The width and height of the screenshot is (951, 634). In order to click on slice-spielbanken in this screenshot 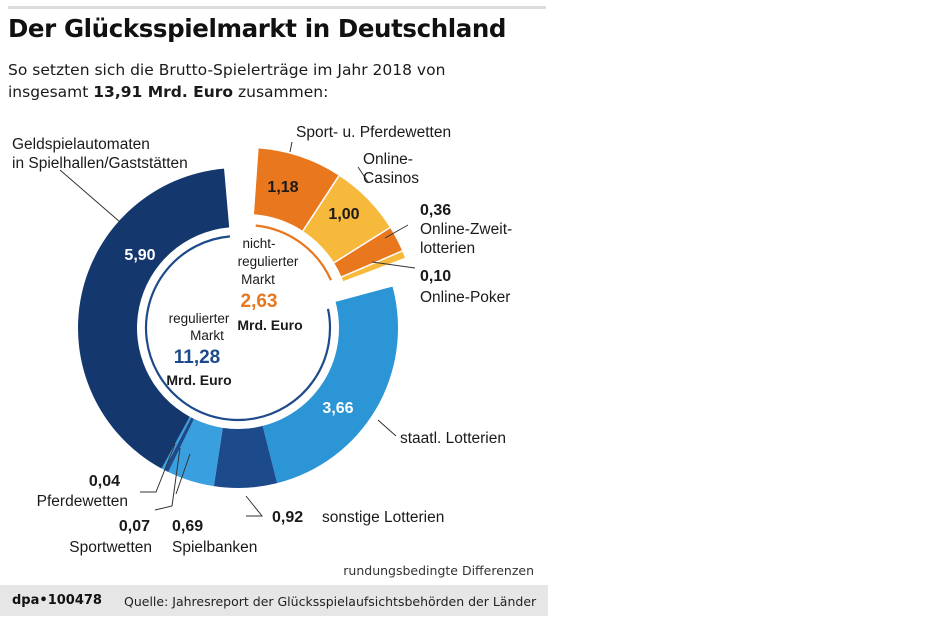, I will do `click(195, 452)`.